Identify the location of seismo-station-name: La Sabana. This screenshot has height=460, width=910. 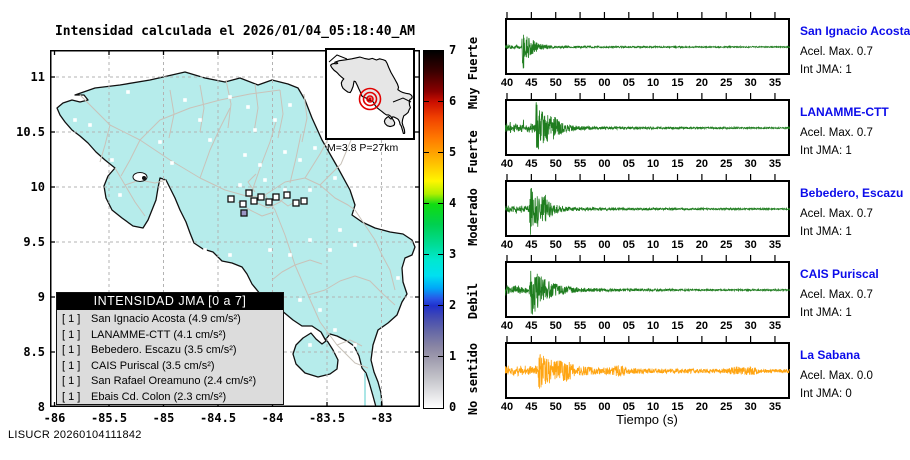
(830, 355).